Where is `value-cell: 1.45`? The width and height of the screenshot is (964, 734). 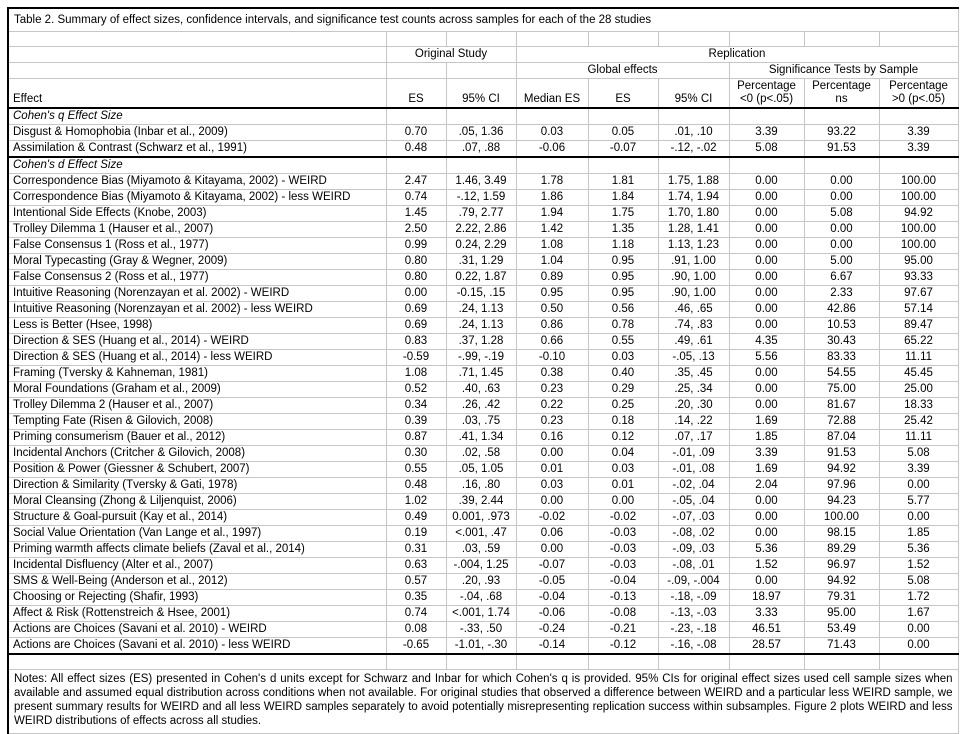
value-cell: 1.45 is located at coordinates (416, 213).